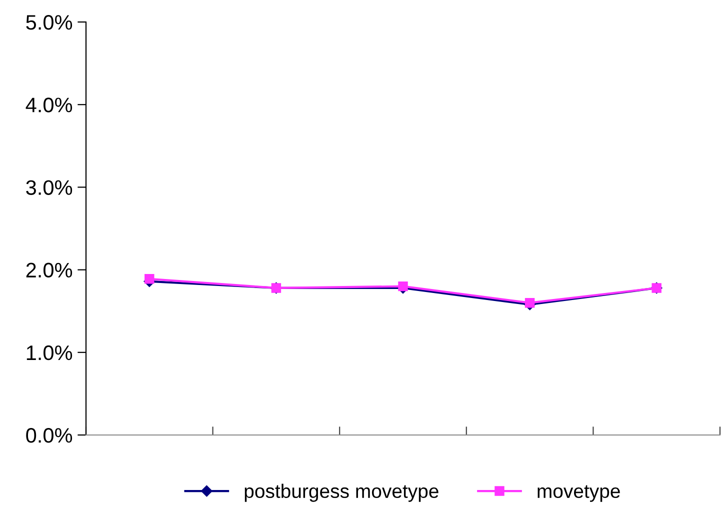  Describe the element at coordinates (49, 105) in the screenshot. I see `y-tick-label: 4.0%` at that location.